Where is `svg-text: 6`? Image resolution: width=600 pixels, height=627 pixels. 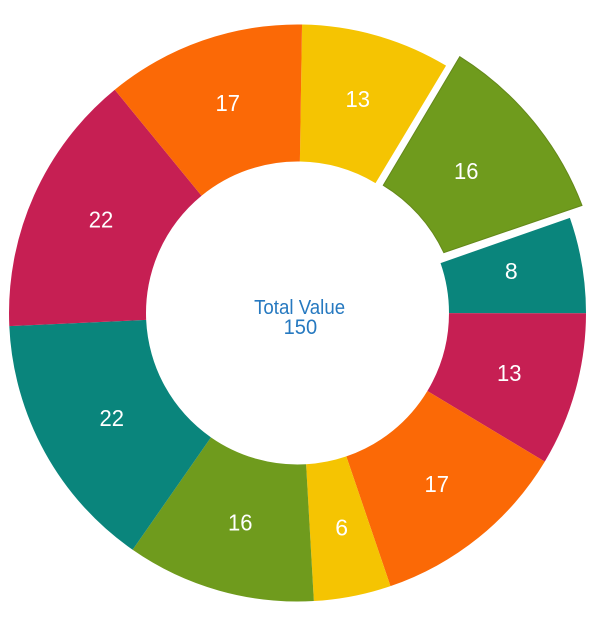
svg-text: 6 is located at coordinates (341, 527).